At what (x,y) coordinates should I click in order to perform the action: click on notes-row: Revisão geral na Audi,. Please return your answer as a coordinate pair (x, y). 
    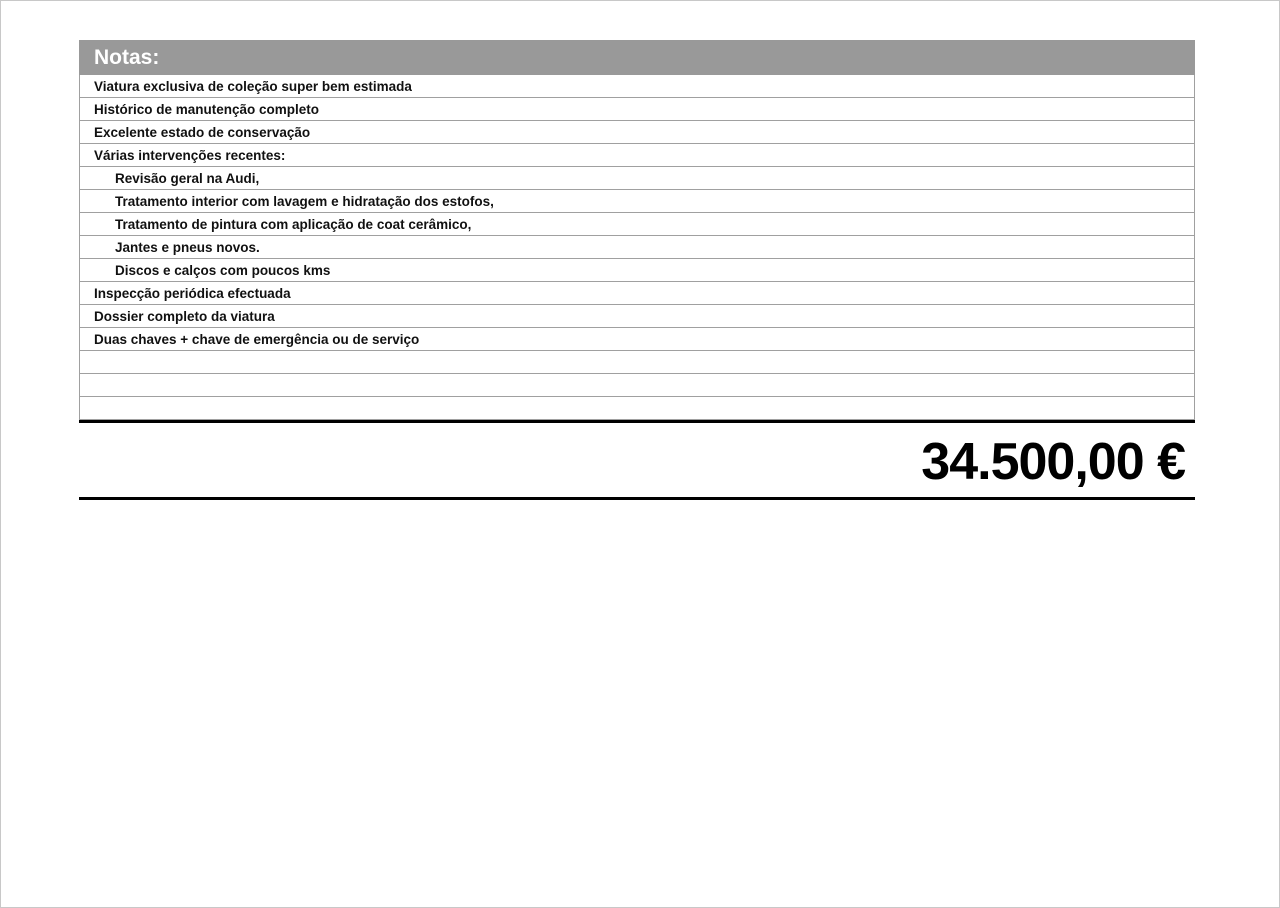
    Looking at the image, I should click on (637, 178).